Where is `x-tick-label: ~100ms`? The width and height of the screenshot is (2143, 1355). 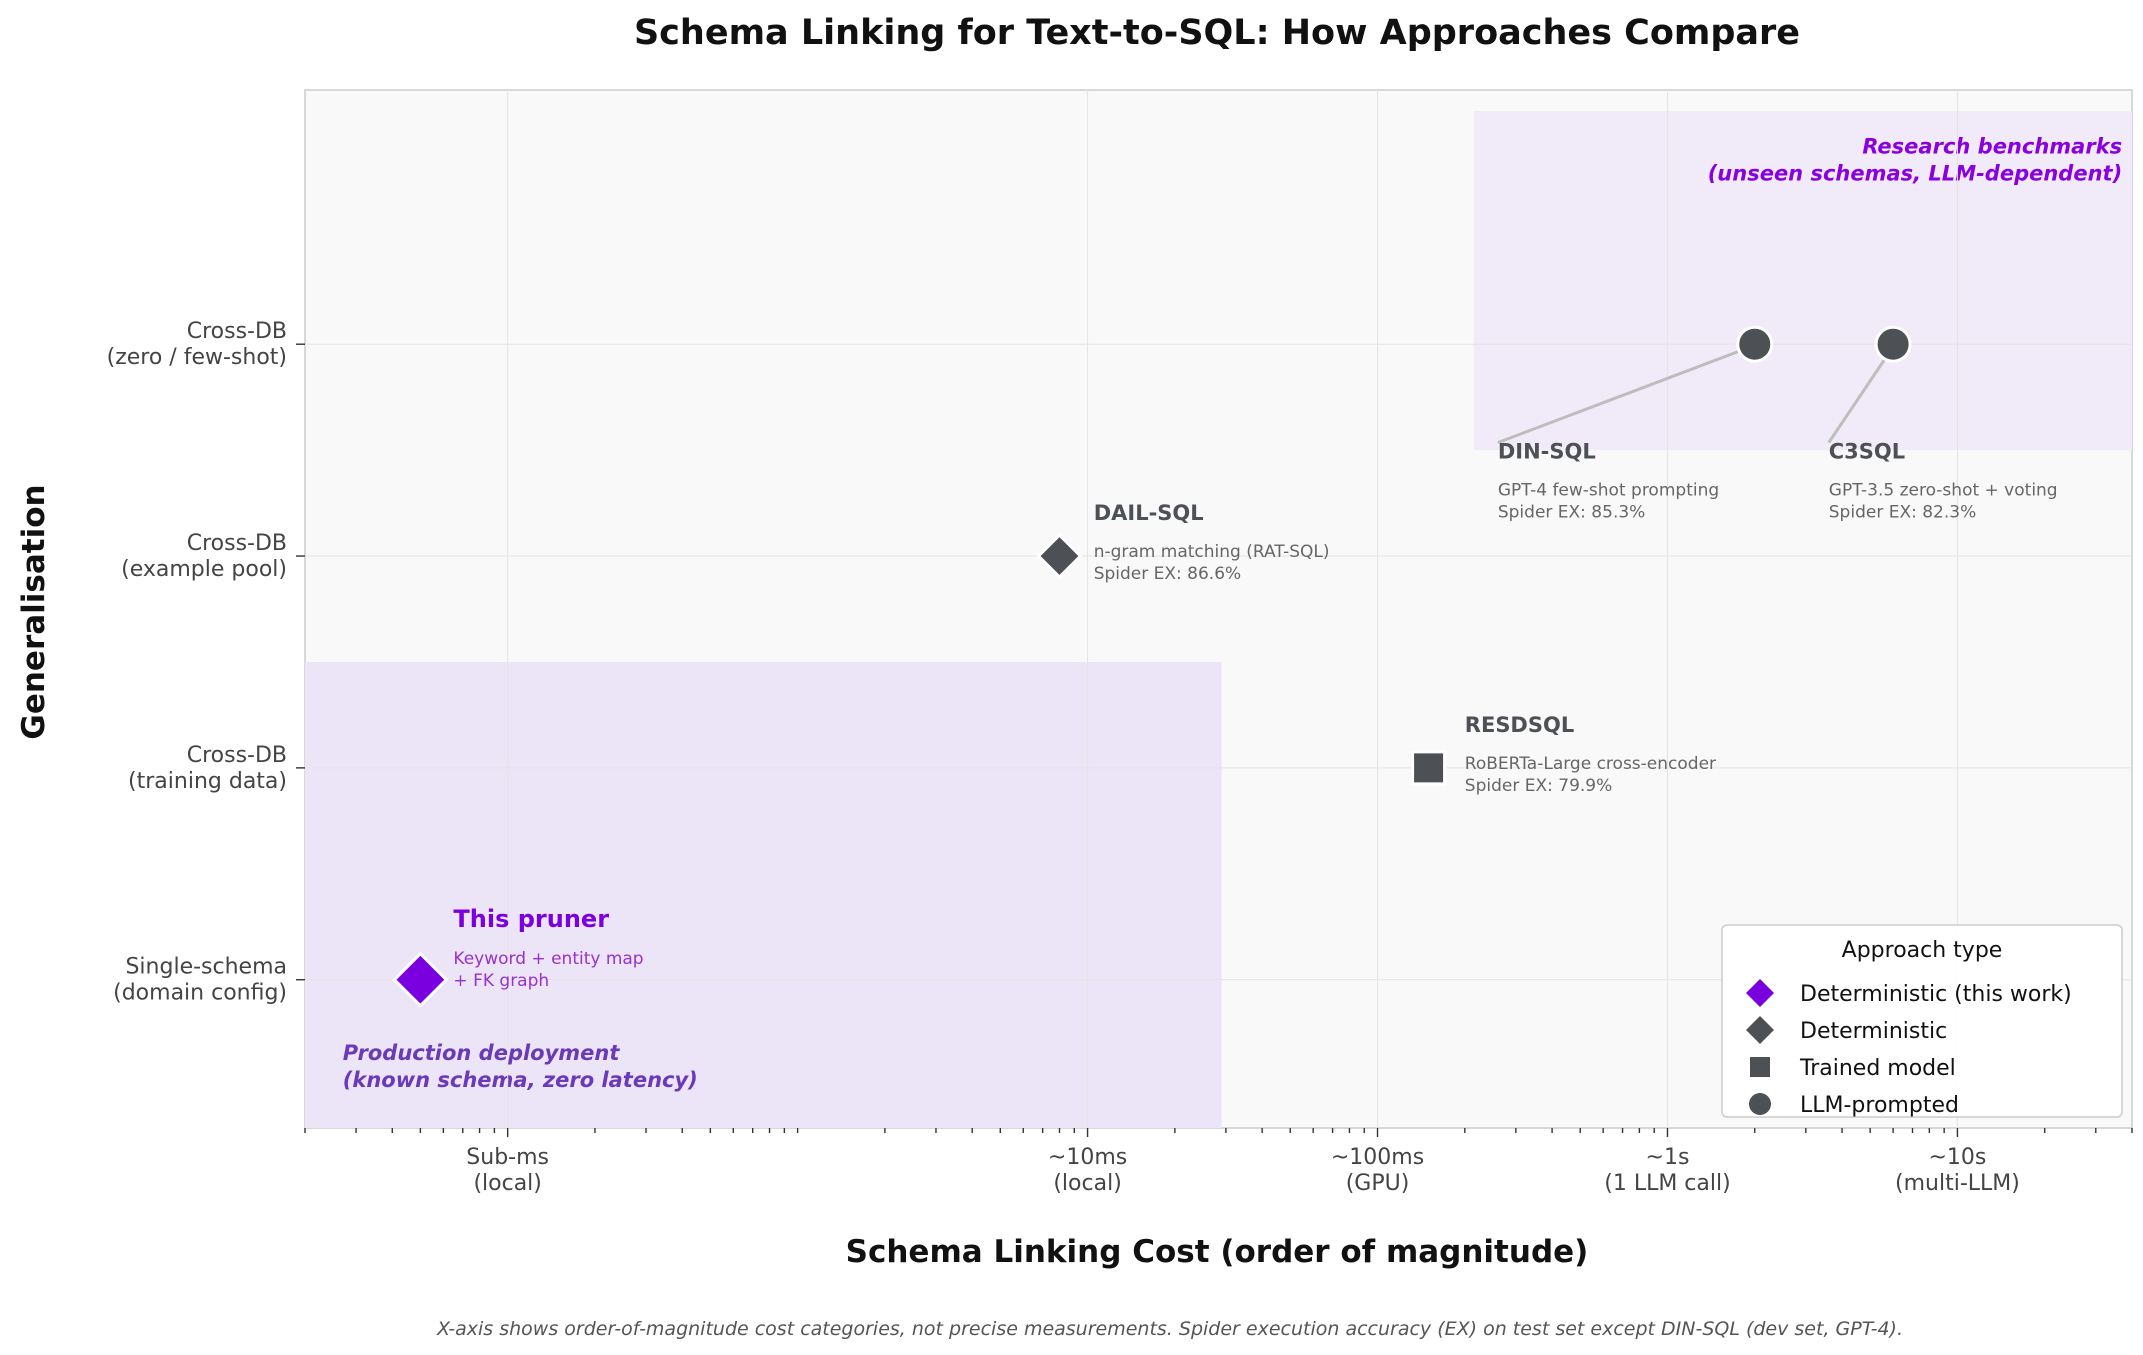 x-tick-label: ~100ms is located at coordinates (1377, 1157).